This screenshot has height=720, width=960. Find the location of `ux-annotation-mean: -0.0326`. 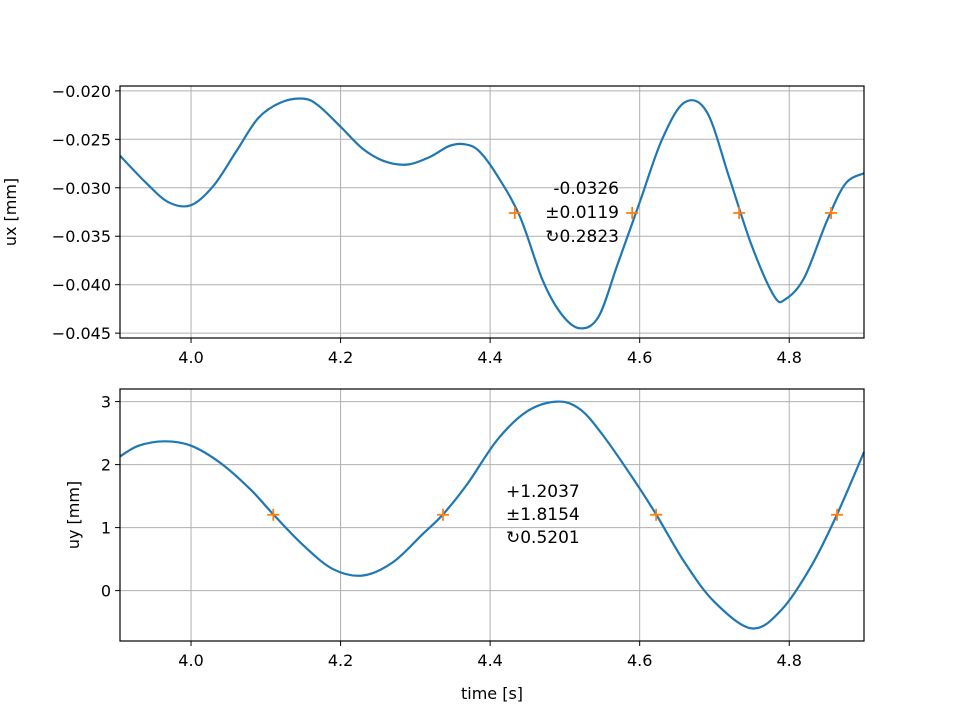

ux-annotation-mean: -0.0326 is located at coordinates (586, 189).